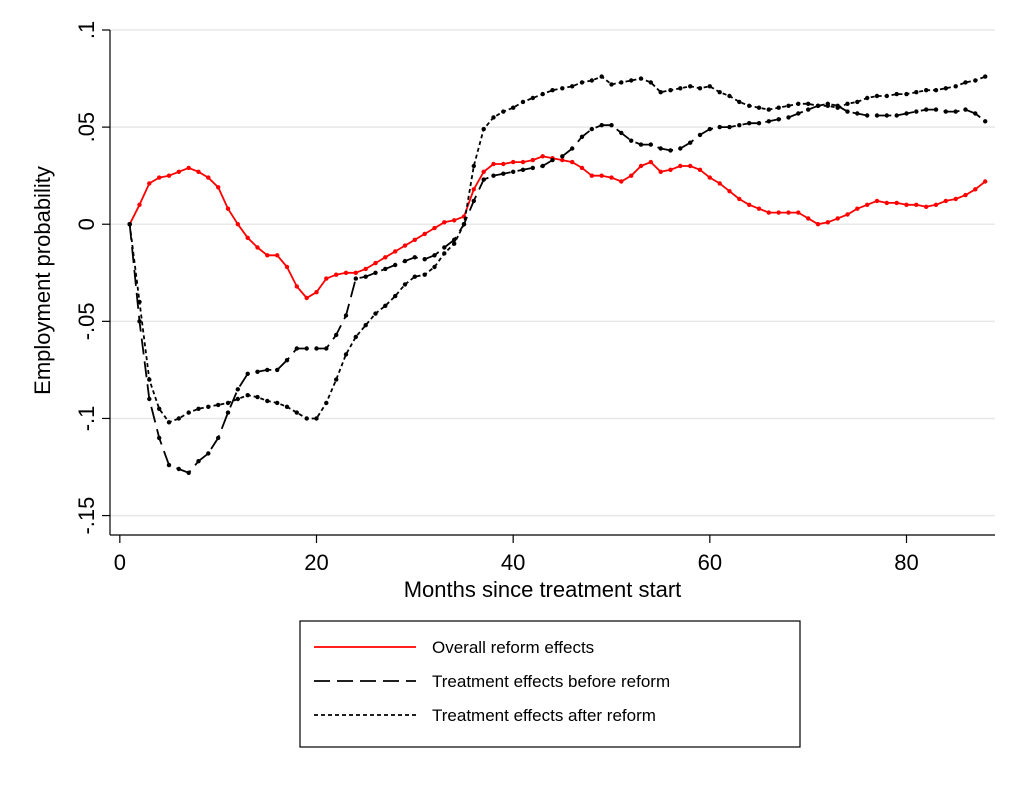 This screenshot has height=785, width=1024. Describe the element at coordinates (86, 321) in the screenshot. I see `y-tick-label: -.05` at that location.